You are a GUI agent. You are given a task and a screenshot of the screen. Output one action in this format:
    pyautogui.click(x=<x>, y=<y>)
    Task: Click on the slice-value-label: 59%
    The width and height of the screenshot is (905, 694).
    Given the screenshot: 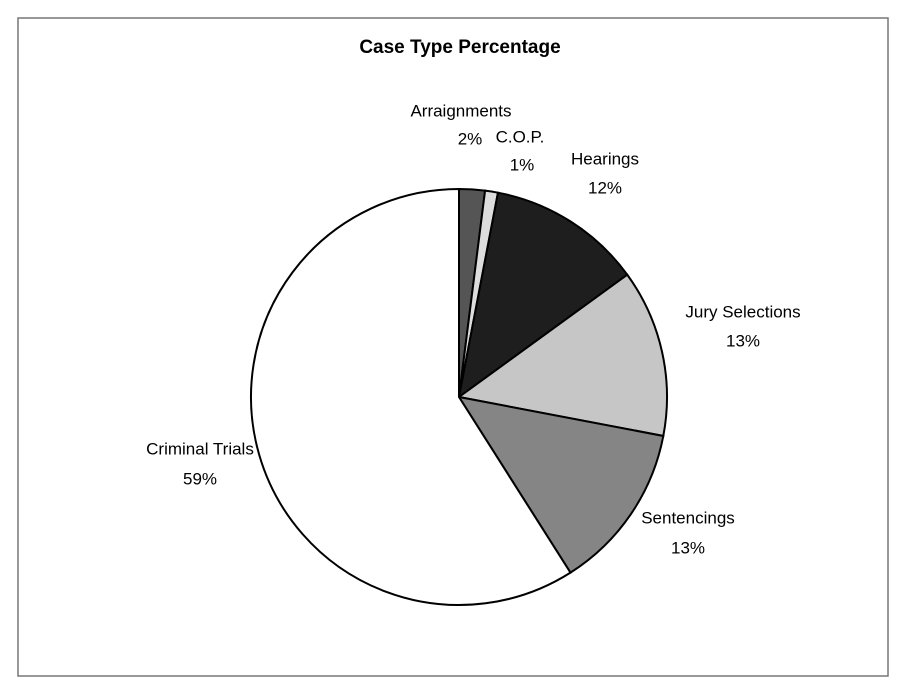 What is the action you would take?
    pyautogui.click(x=200, y=478)
    